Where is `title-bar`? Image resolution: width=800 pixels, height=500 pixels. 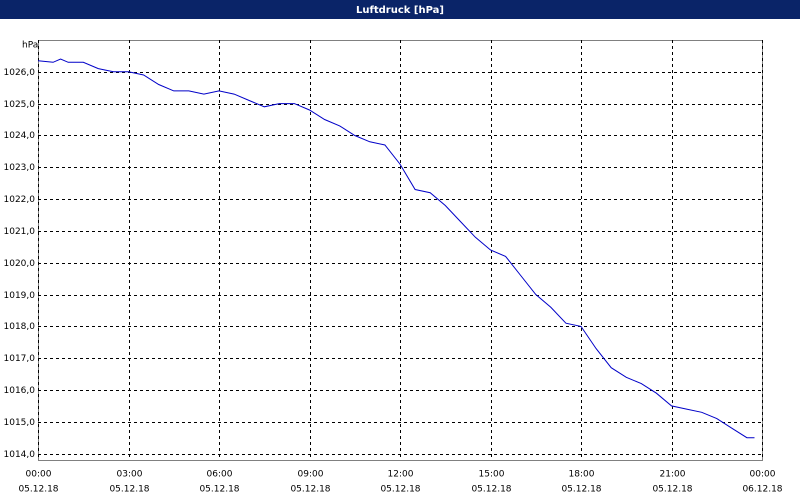 title-bar is located at coordinates (400, 9).